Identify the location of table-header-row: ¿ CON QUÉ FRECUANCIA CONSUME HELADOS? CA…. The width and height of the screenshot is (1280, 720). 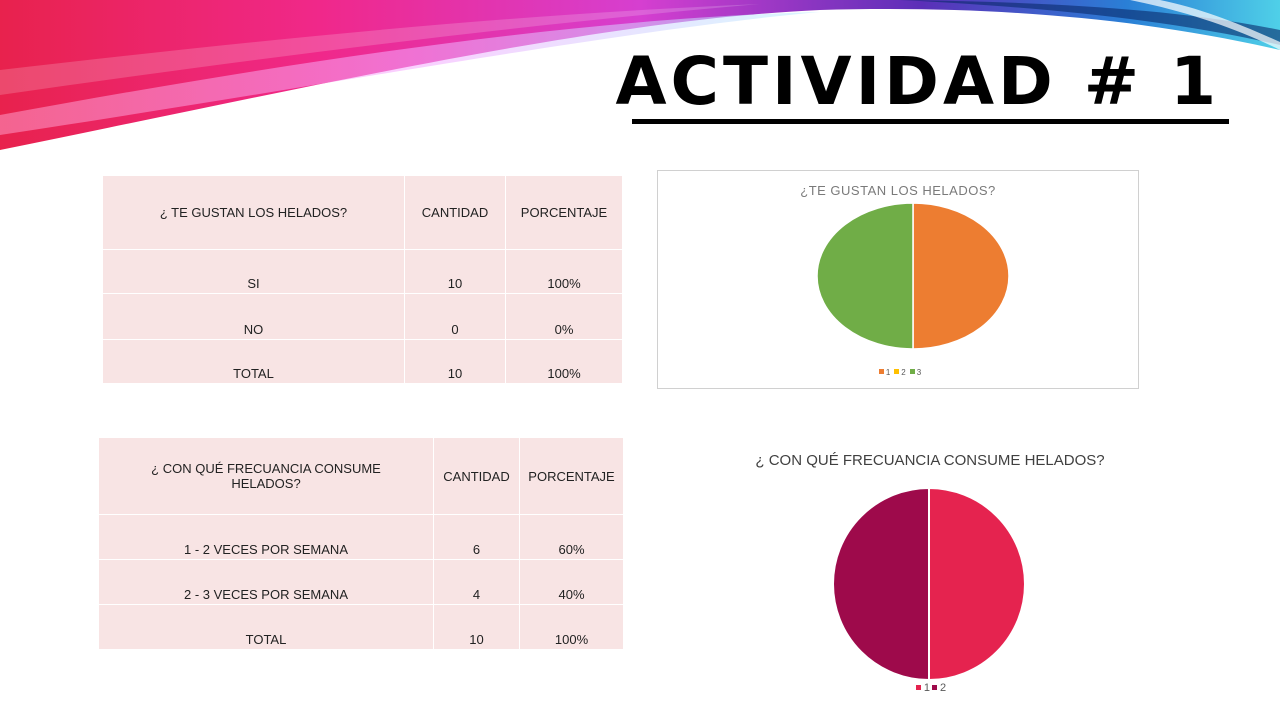
(361, 476).